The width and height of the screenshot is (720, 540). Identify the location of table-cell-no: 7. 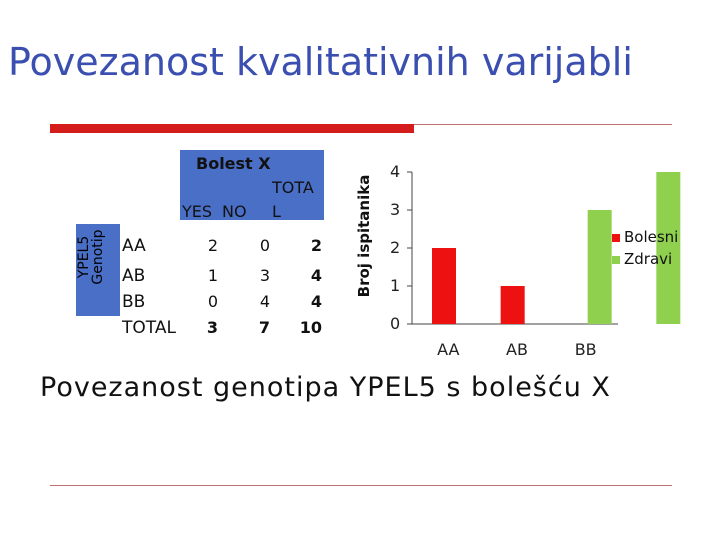
(264, 327).